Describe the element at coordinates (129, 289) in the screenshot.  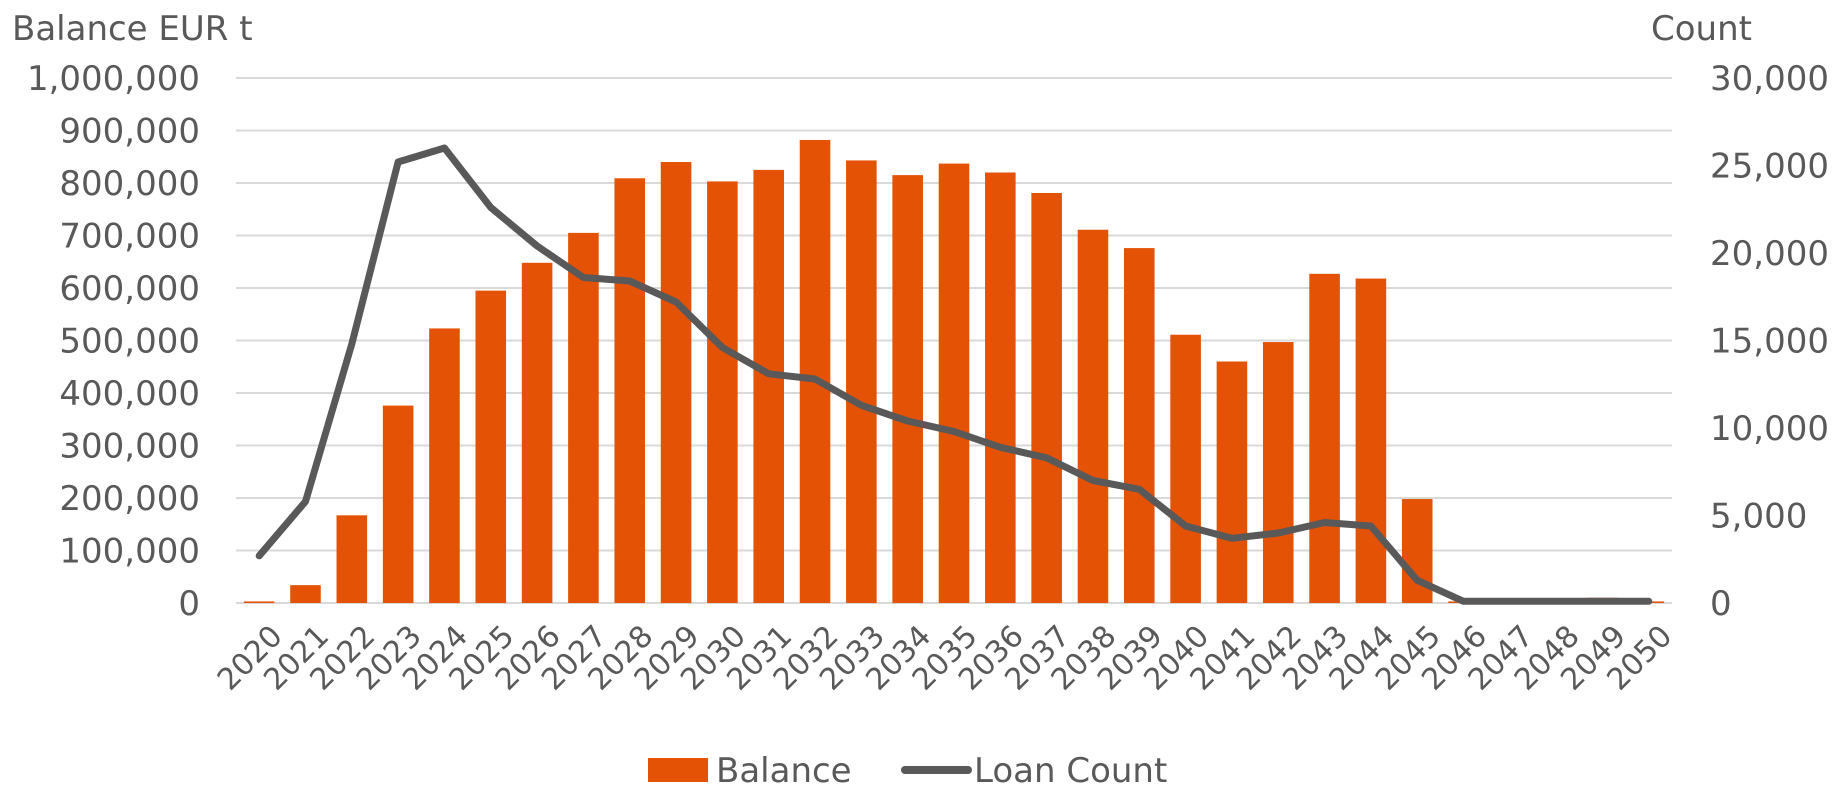
I see `left-tick-label: 600,000` at that location.